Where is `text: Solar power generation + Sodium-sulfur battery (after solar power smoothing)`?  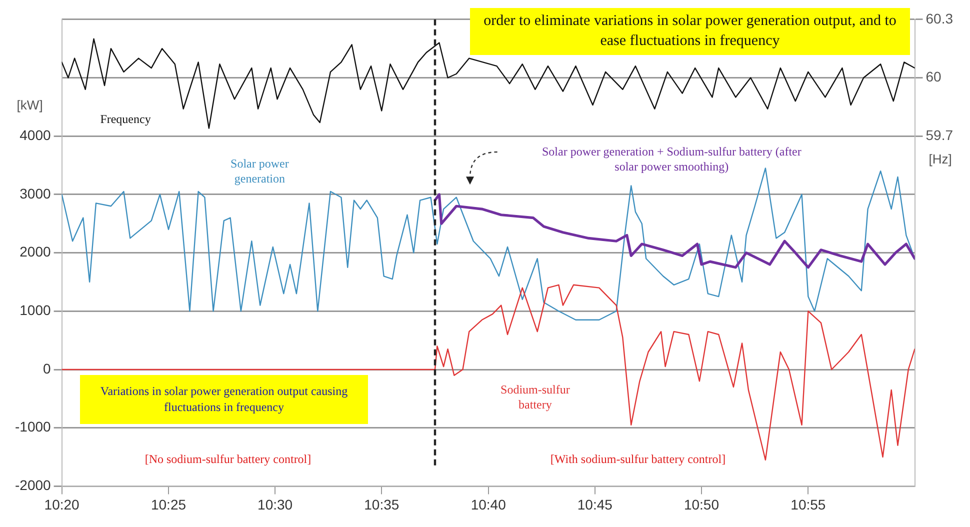 text: Solar power generation + Sodium-sulfur battery (after solar power smoothing) is located at coordinates (672, 159).